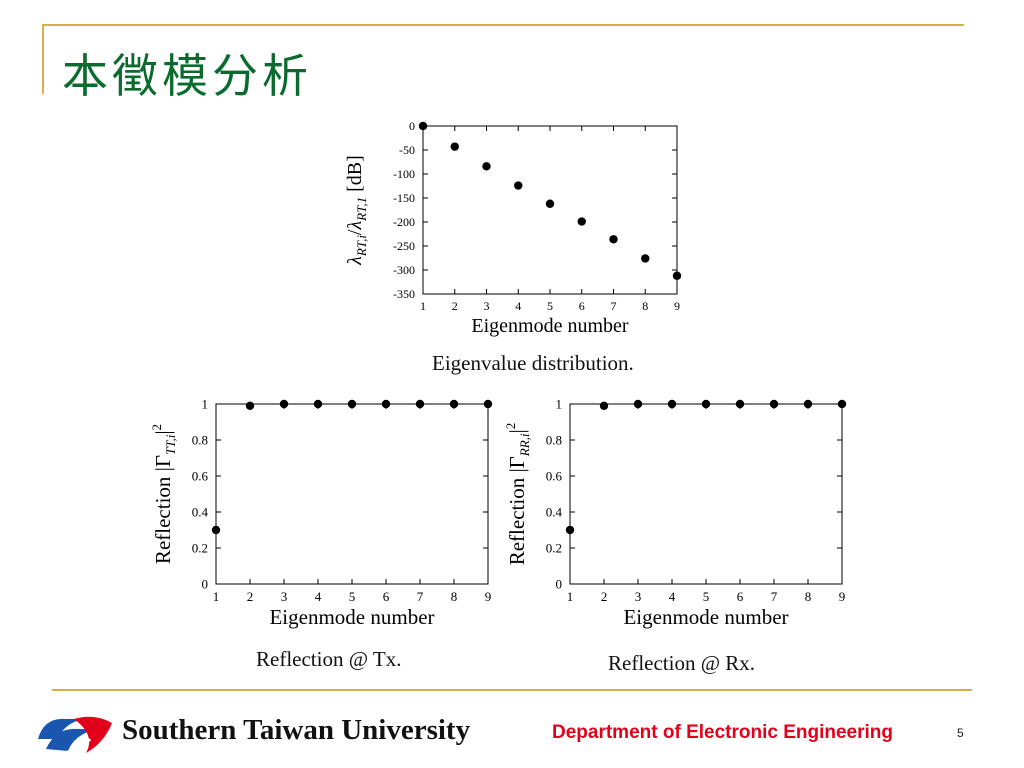 The height and width of the screenshot is (768, 1024). What do you see at coordinates (533, 363) in the screenshot?
I see `eigen-caption: Eigenvalue distribution.` at bounding box center [533, 363].